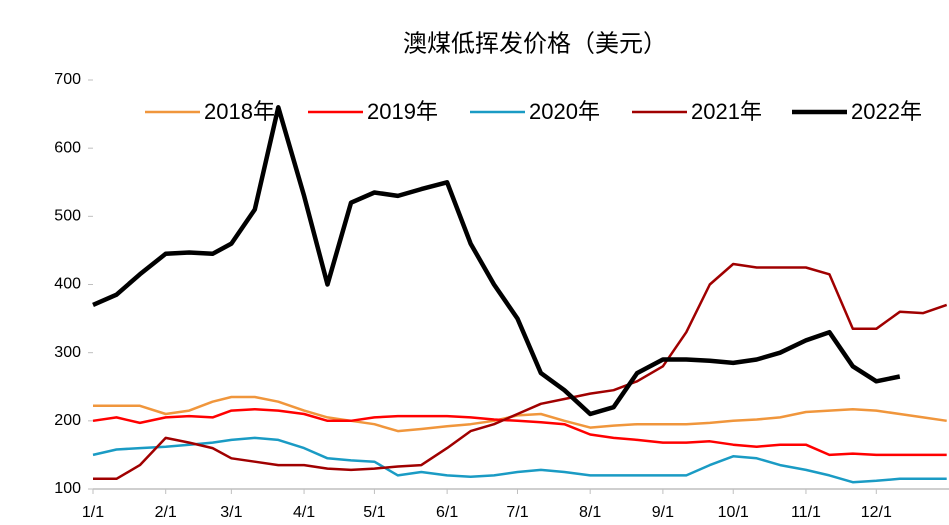 Image resolution: width=949 pixels, height=525 pixels. I want to click on y-tick-label: 400, so click(67, 284).